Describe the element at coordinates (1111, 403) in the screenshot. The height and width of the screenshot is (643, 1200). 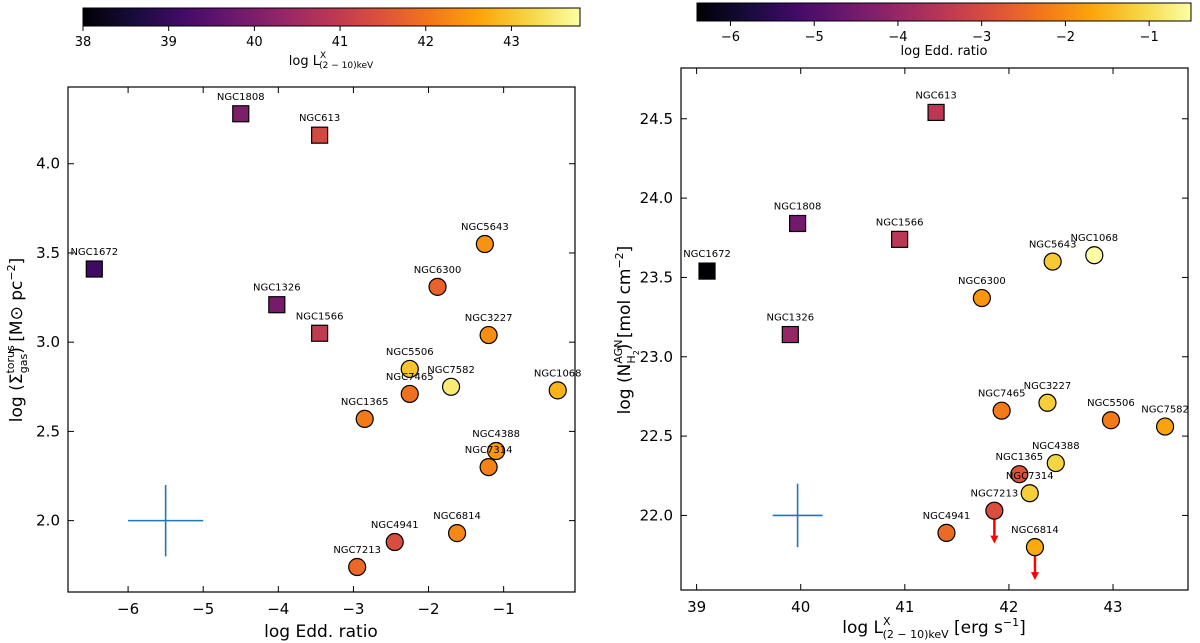
I see `right-point-label: NGC5506` at that location.